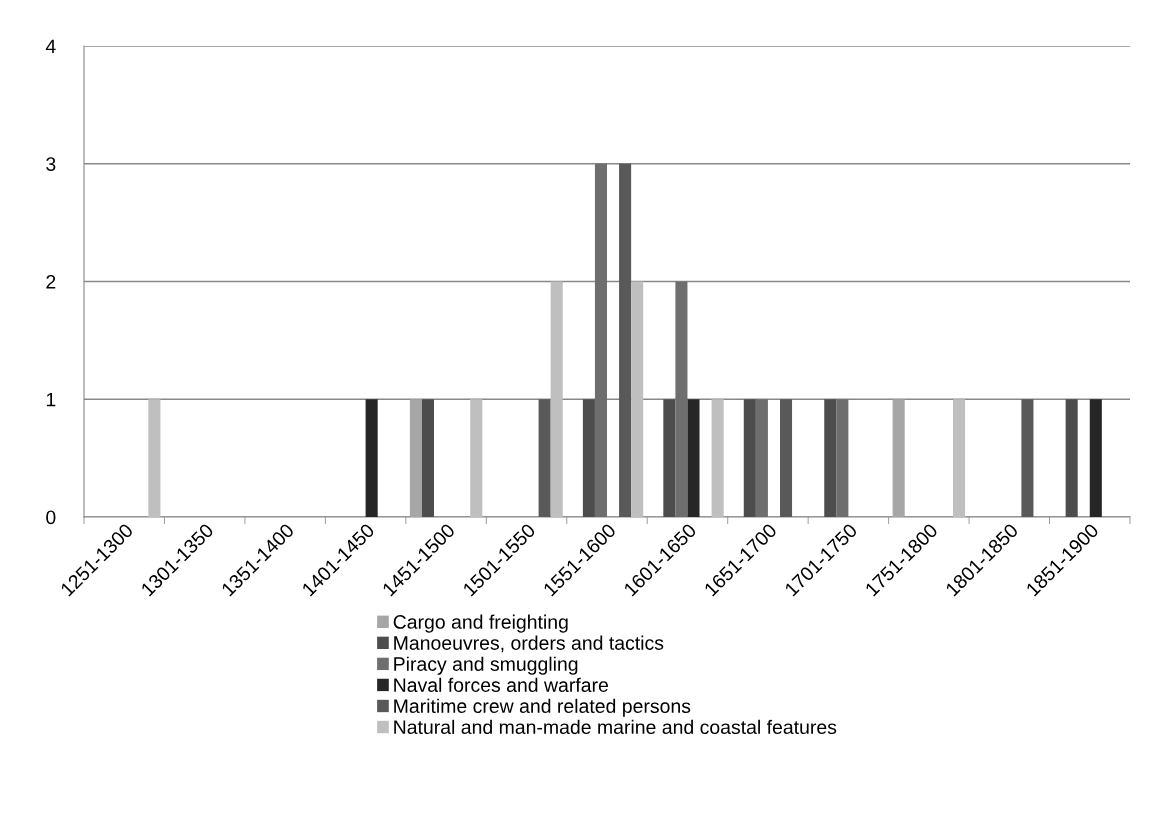 Image resolution: width=1152 pixels, height=817 pixels. What do you see at coordinates (501, 684) in the screenshot?
I see `legend-label: Naval forces and warfare` at bounding box center [501, 684].